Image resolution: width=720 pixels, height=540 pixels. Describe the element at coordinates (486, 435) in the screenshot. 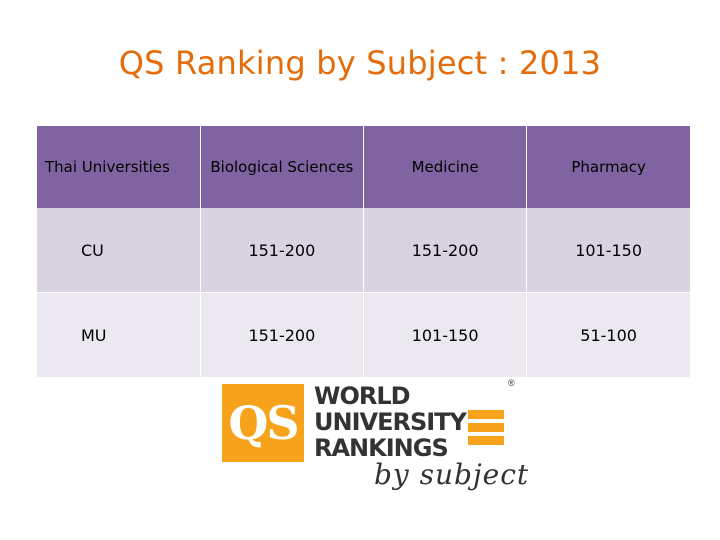

I see `logo-orange-bars` at that location.